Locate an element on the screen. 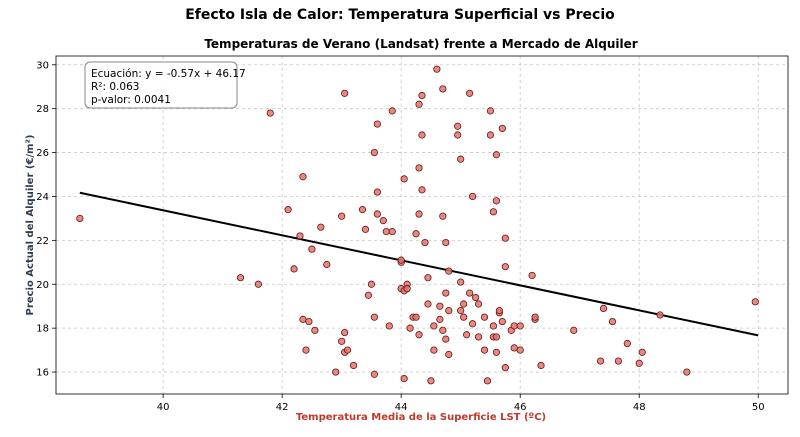 The height and width of the screenshot is (437, 800). x-tick-label: 40 is located at coordinates (163, 407).